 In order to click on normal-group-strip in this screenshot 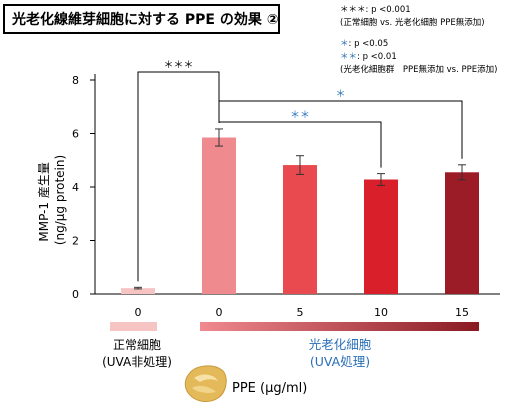, I will do `click(133, 326)`.